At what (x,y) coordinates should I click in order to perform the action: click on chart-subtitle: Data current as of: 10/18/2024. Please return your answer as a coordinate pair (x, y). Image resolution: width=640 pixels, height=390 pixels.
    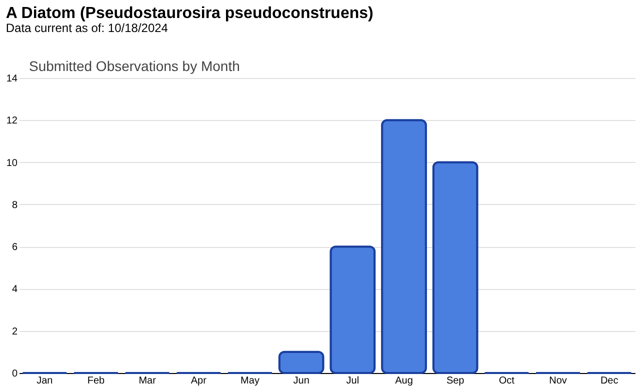
    Looking at the image, I should click on (87, 28).